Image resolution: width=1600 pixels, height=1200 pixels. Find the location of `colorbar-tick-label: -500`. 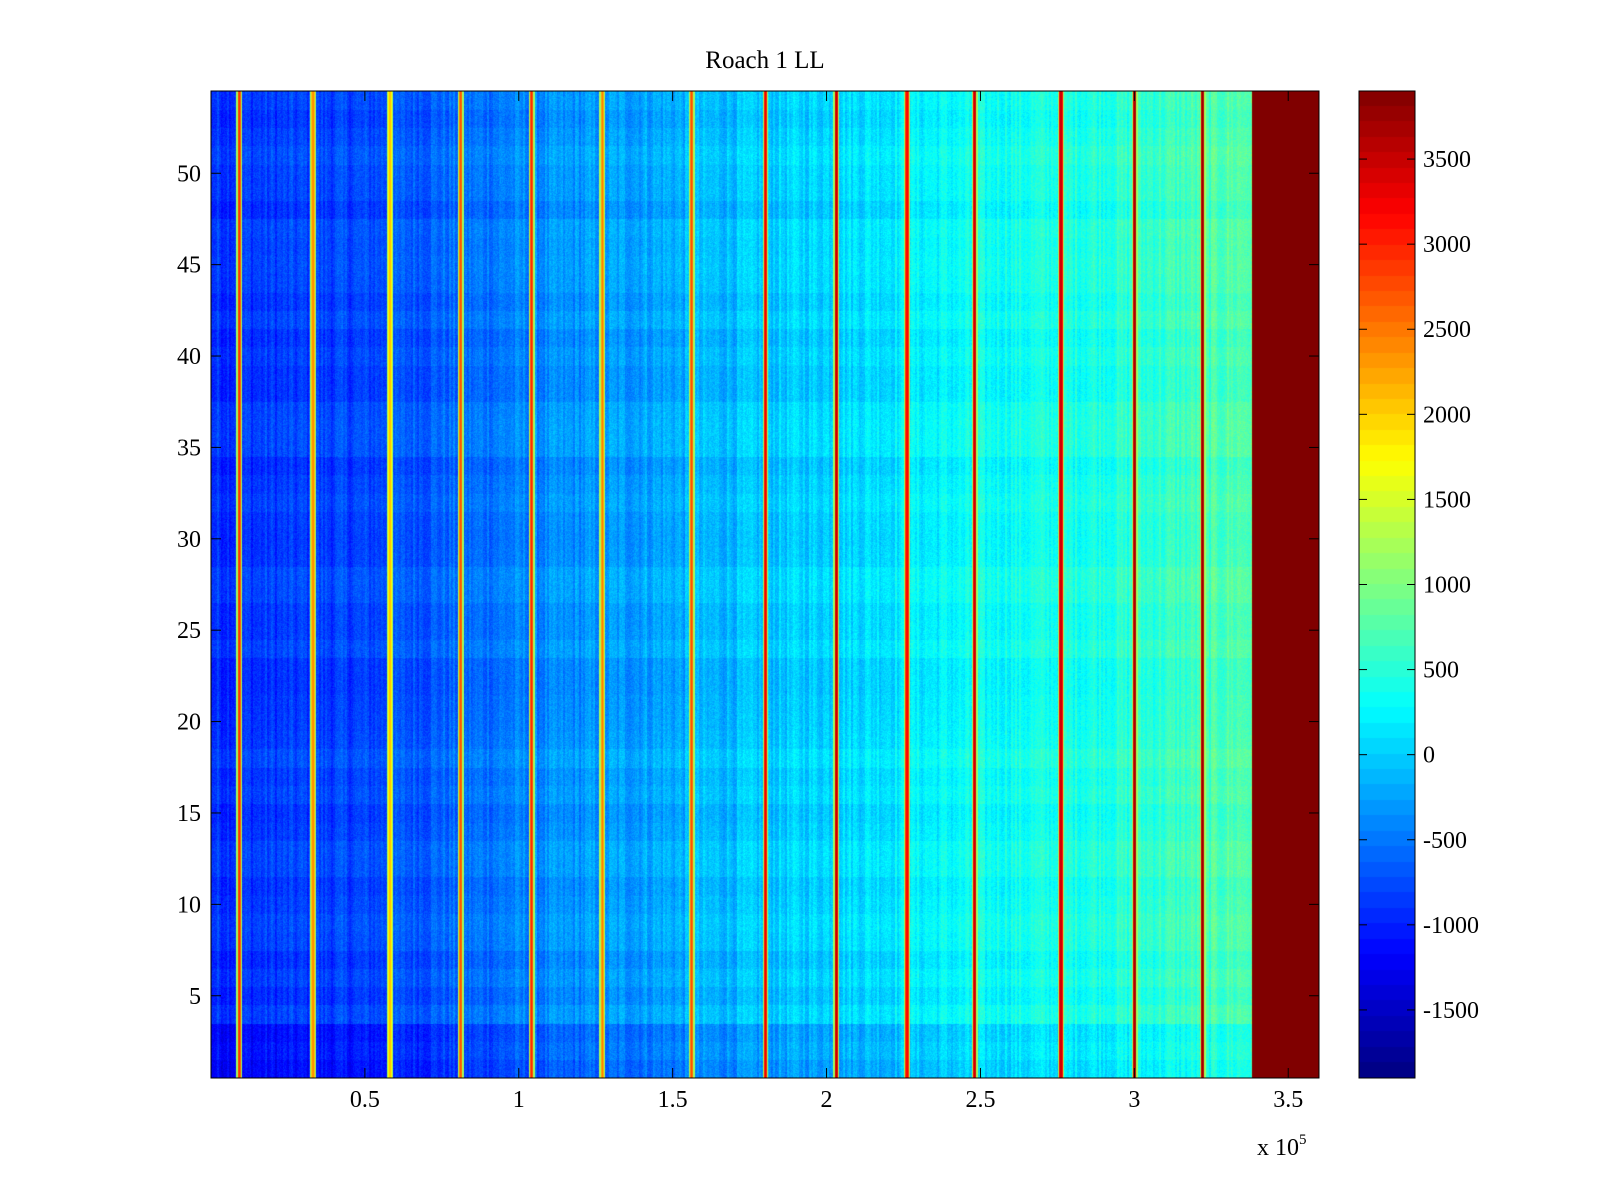

colorbar-tick-label: -500 is located at coordinates (1445, 841).